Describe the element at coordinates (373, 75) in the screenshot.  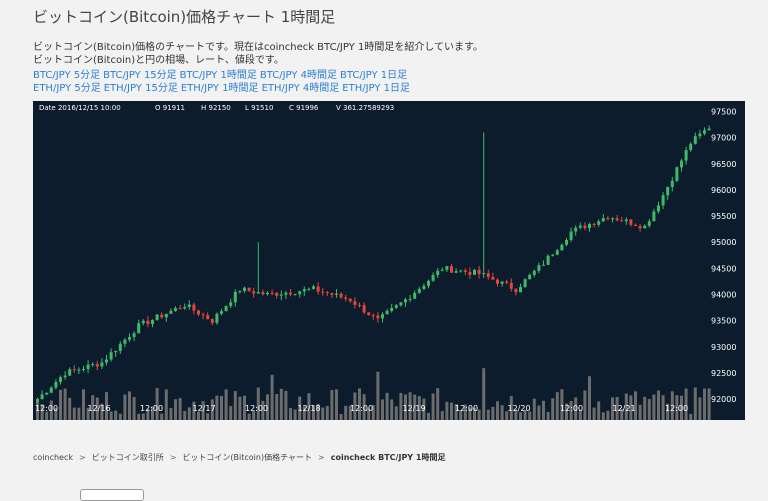
I see `link-btc-1d: BTC/JPY 1日足` at that location.